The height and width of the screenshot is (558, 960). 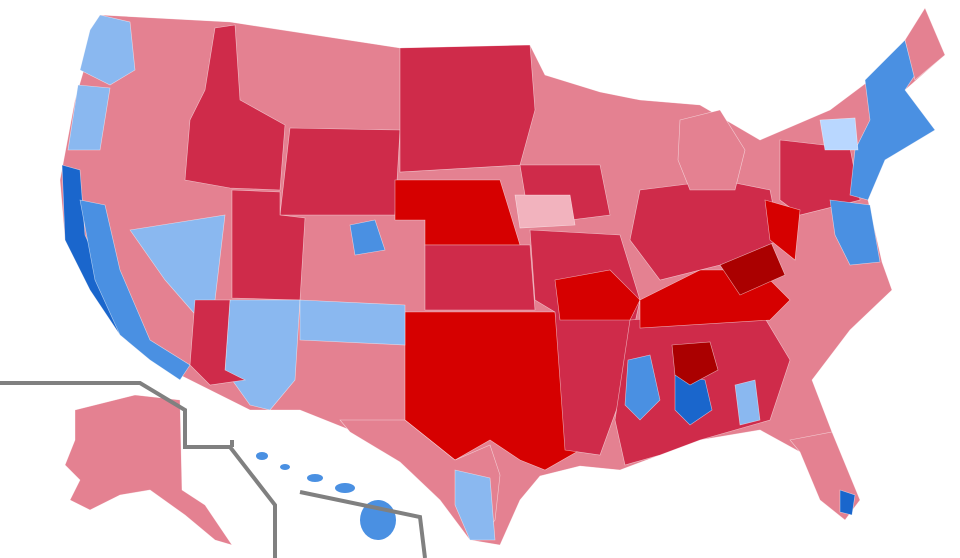 I want to click on region-oregon-coast, so click(x=89, y=117).